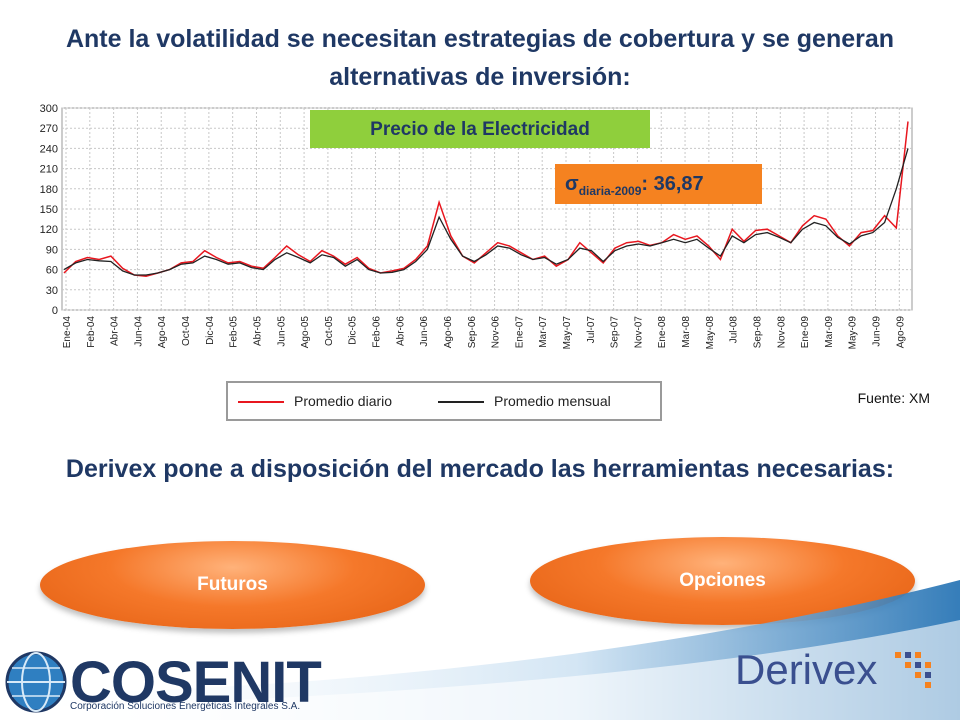  Describe the element at coordinates (49, 149) in the screenshot. I see `y-tick-label: 240` at that location.